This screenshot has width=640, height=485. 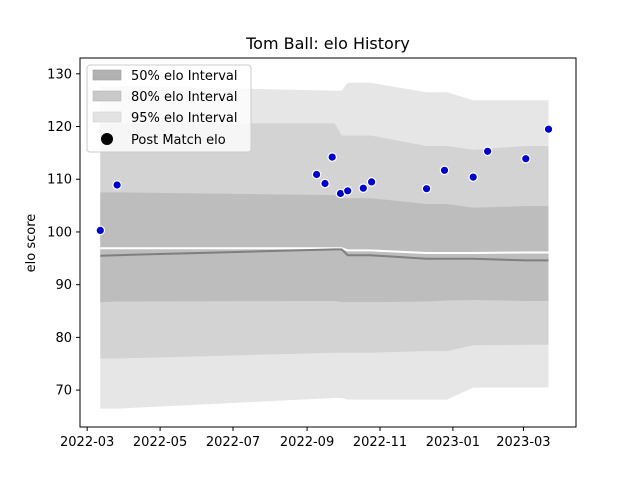 What do you see at coordinates (59, 180) in the screenshot?
I see `y-tick-label: 110` at bounding box center [59, 180].